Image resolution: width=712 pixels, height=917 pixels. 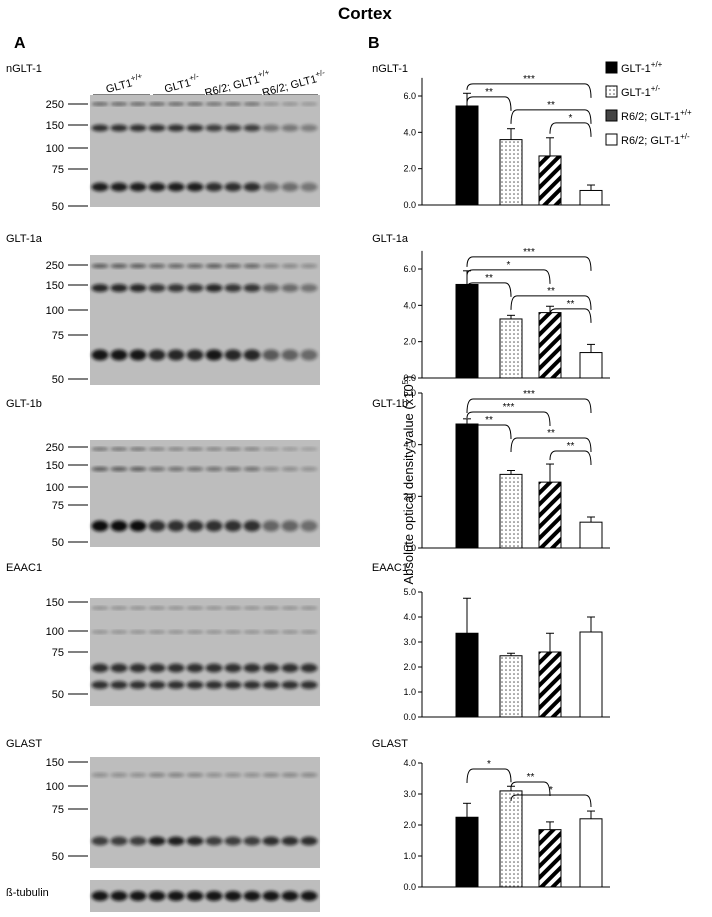 I want to click on y-tick-label: 3.0, so click(x=409, y=794).